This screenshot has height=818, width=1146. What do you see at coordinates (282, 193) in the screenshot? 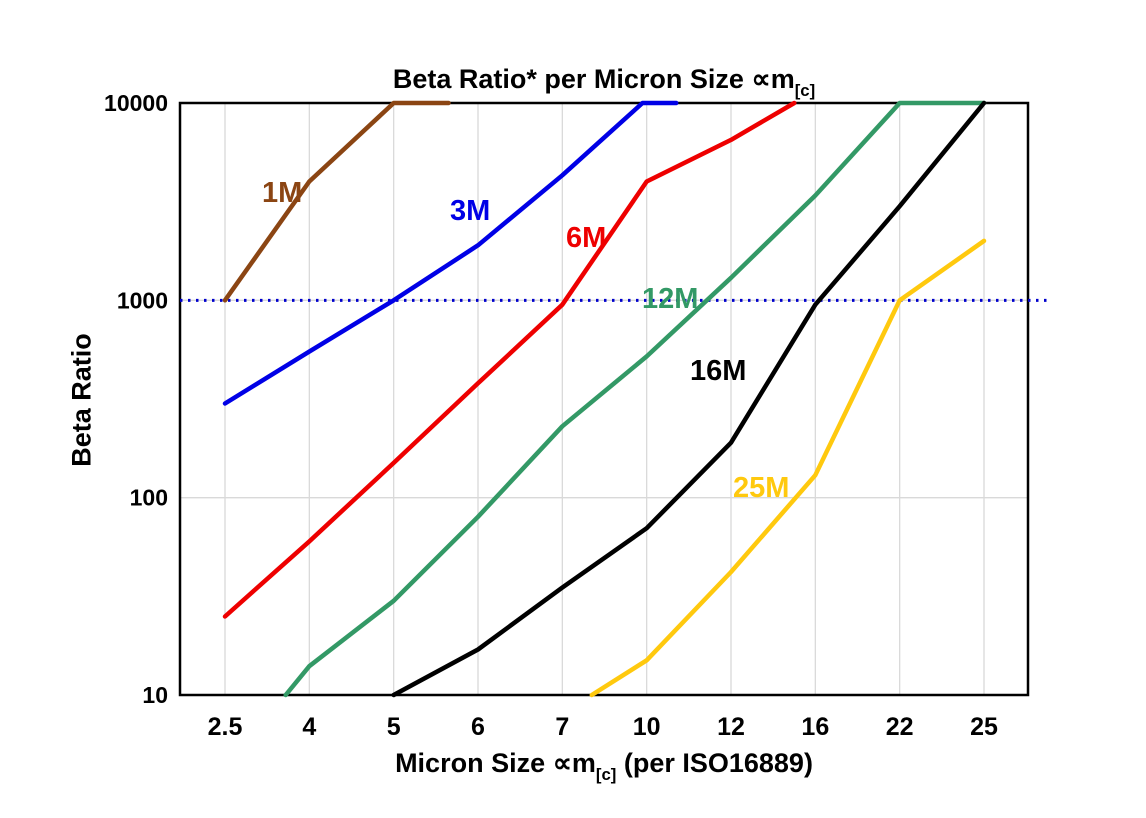
I see `series-label-1M: 1M` at bounding box center [282, 193].